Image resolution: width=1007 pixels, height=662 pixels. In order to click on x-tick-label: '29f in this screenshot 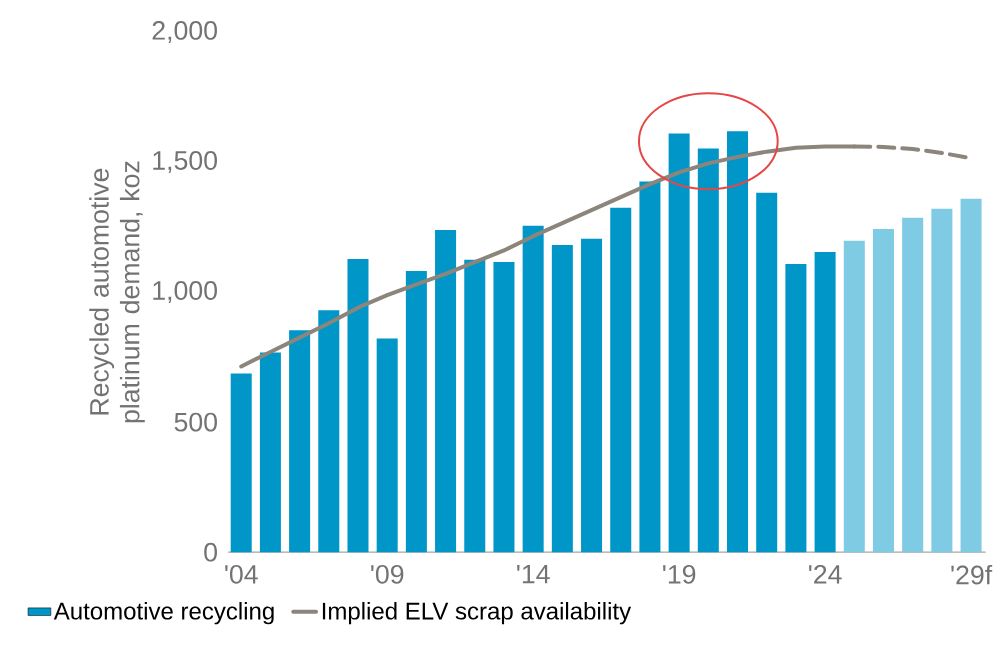, I will do `click(972, 575)`.